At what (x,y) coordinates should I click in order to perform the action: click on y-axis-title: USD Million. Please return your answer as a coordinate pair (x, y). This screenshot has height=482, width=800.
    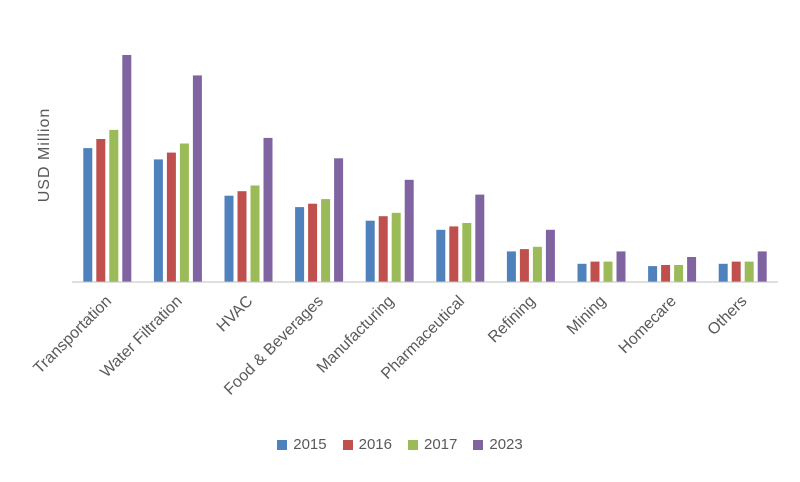
    Looking at the image, I should click on (44, 155).